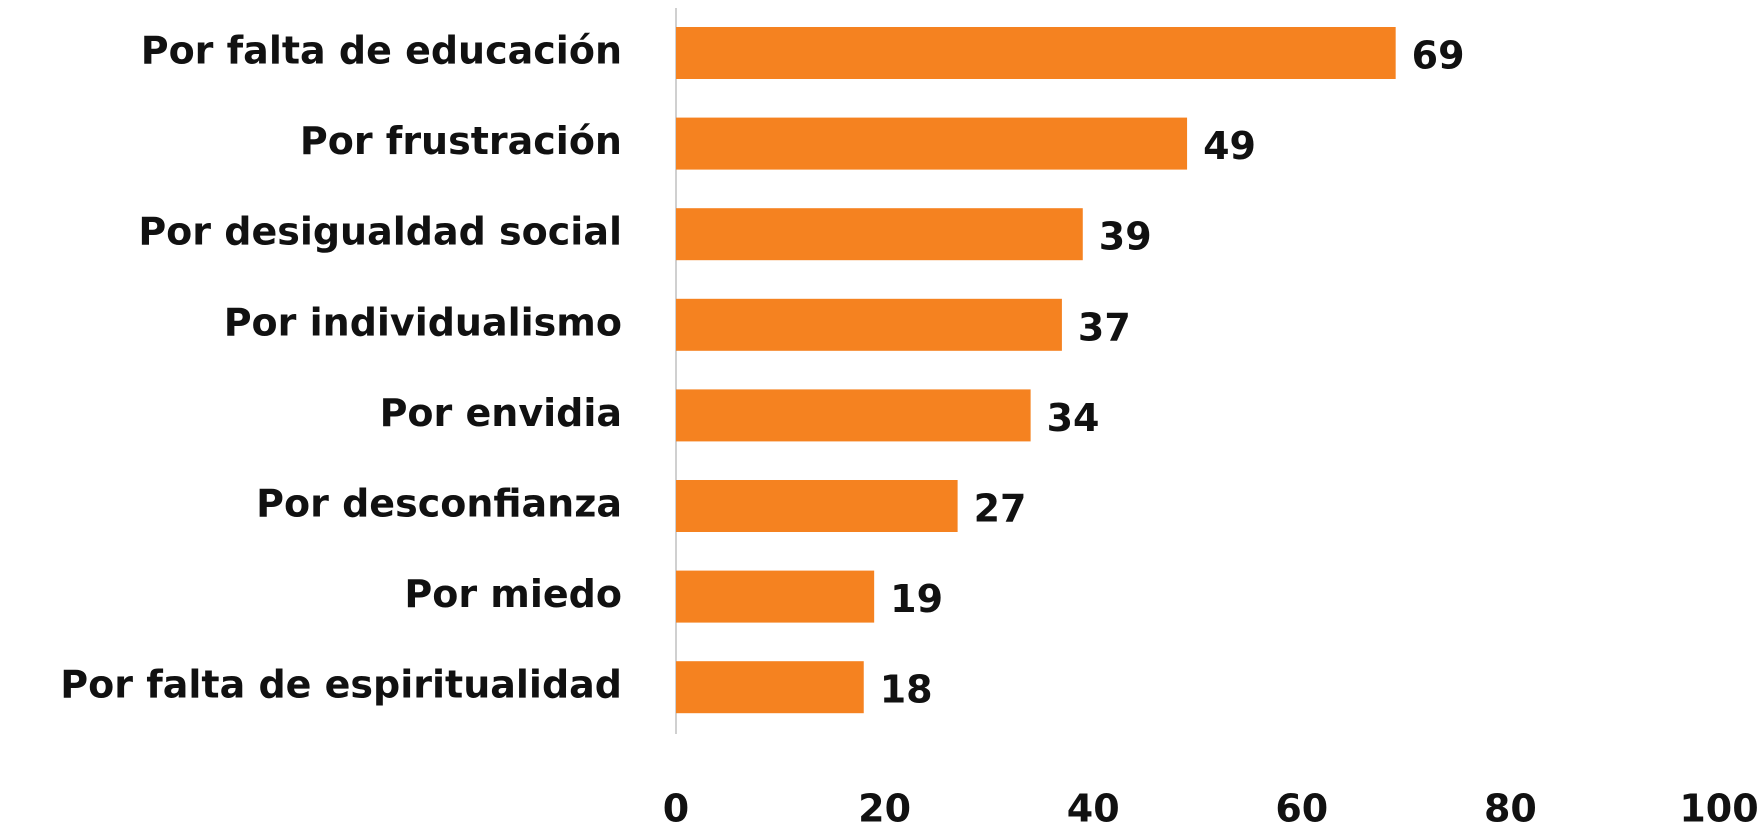 This screenshot has width=1762, height=832. Describe the element at coordinates (1125, 237) in the screenshot. I see `value-label: 39` at that location.